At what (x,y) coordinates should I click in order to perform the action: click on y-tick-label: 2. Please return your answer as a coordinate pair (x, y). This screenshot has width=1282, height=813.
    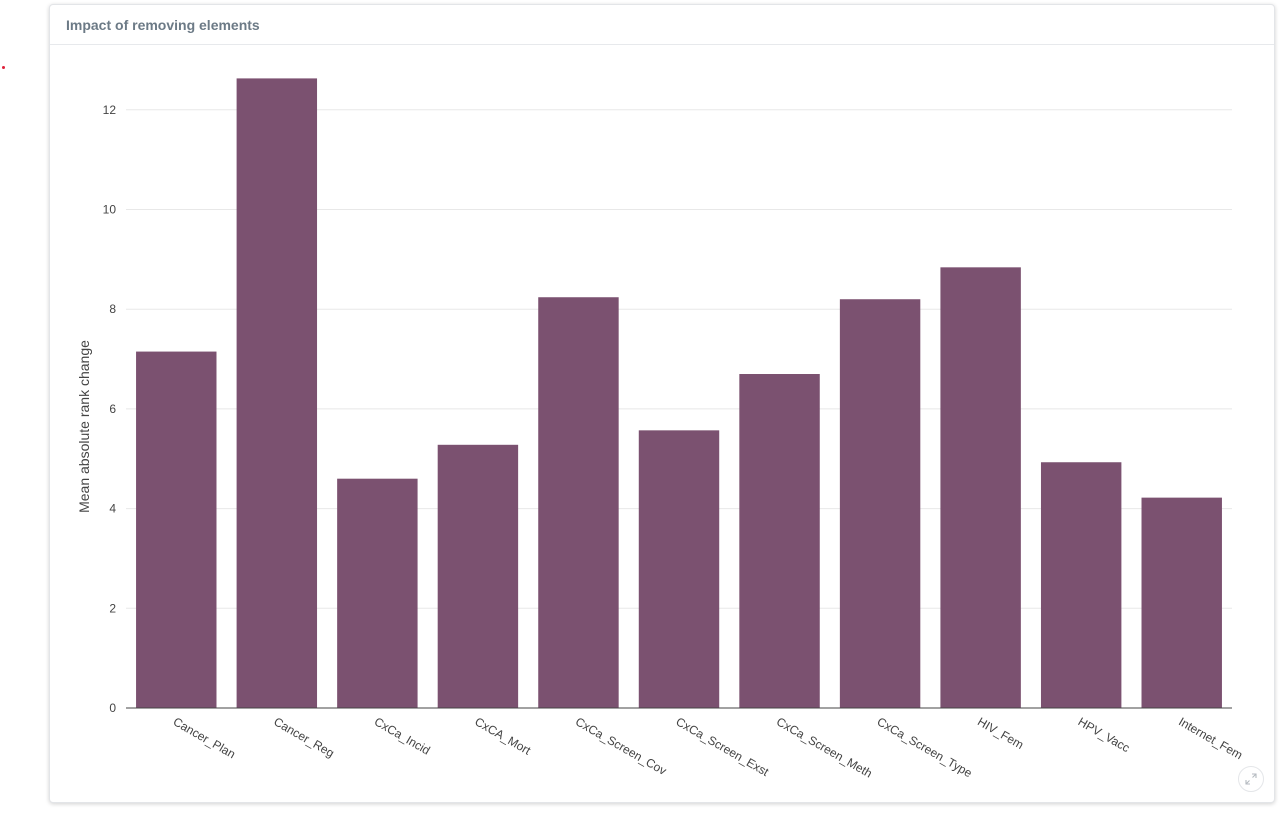
    Looking at the image, I should click on (112, 608).